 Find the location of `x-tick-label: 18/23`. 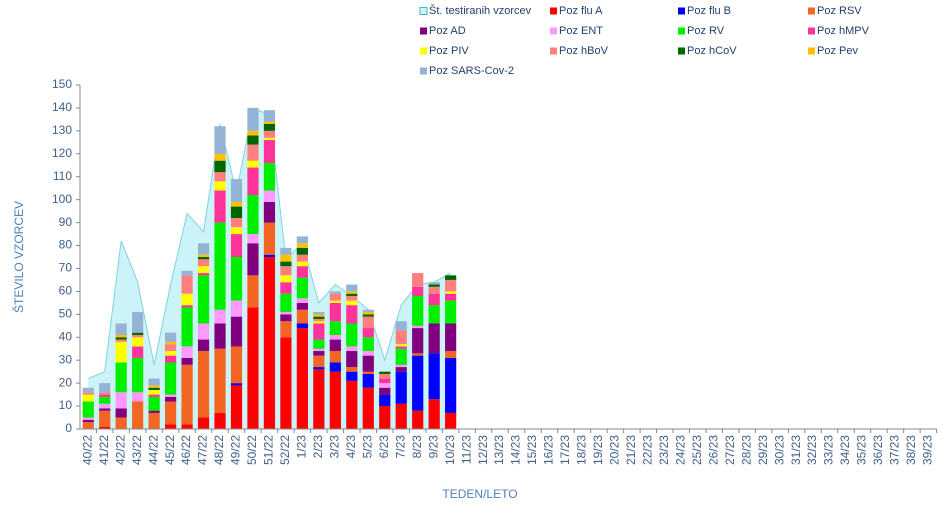

x-tick-label: 18/23 is located at coordinates (582, 450).